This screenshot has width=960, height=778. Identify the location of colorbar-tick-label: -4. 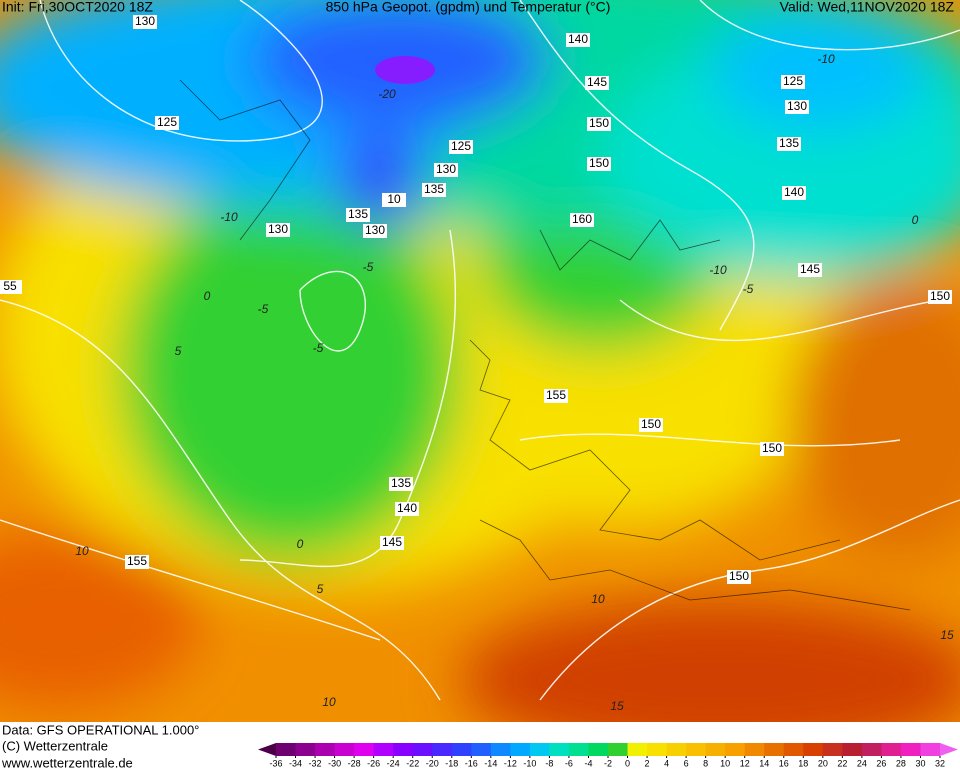
(588, 763).